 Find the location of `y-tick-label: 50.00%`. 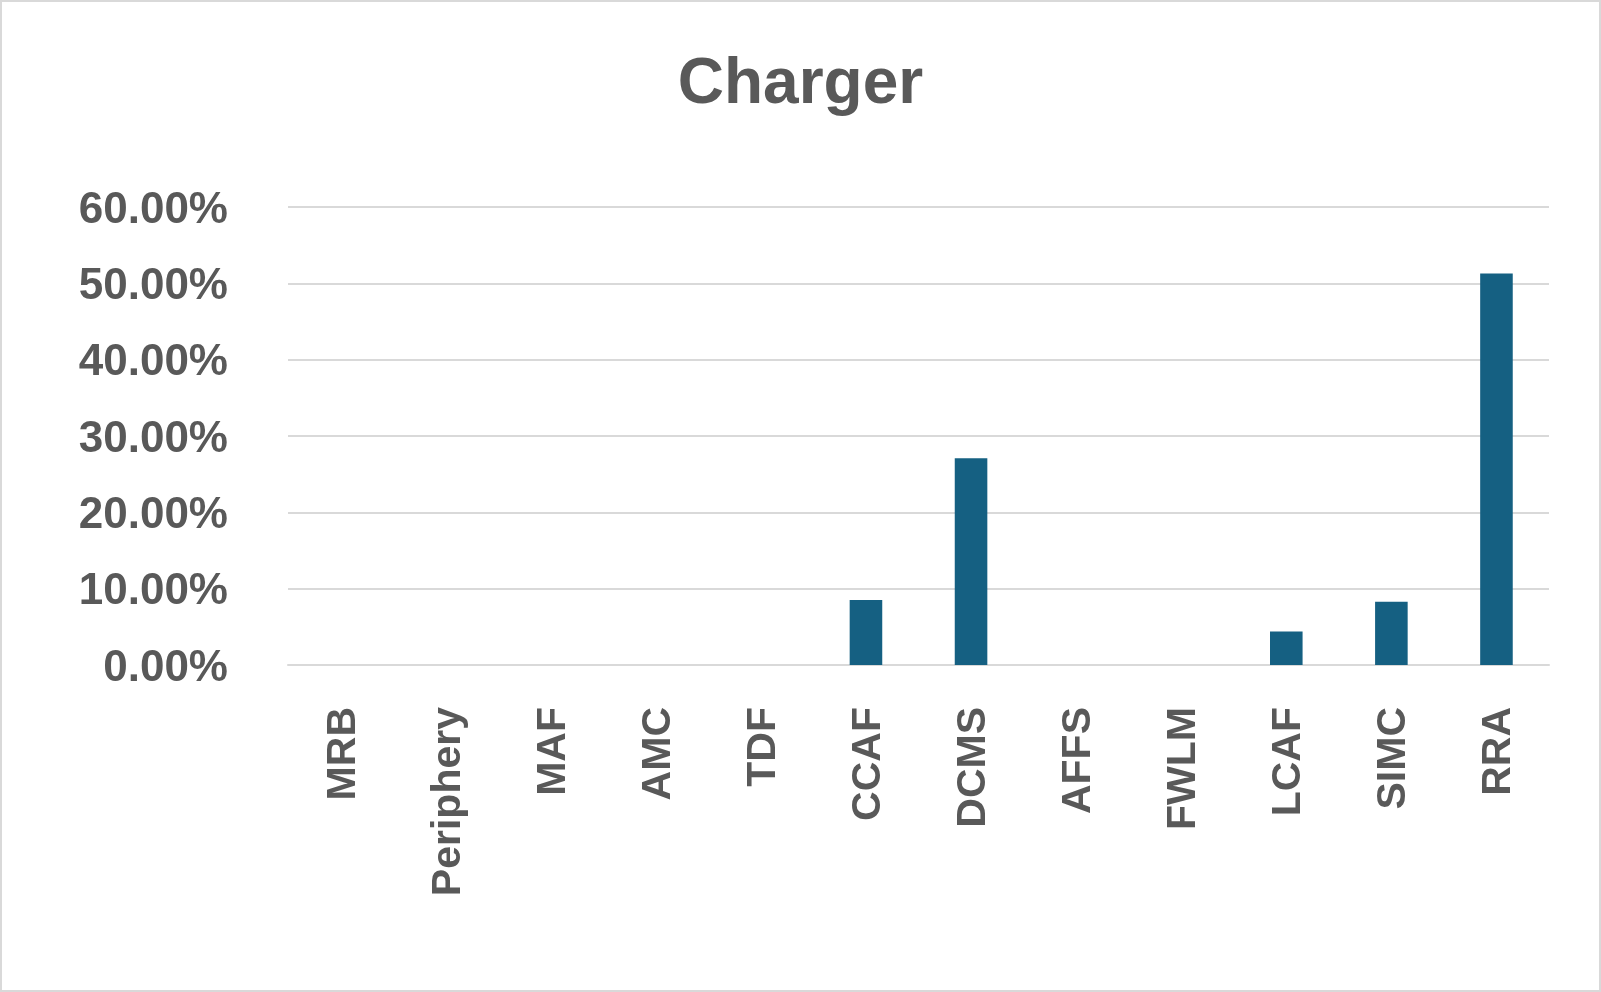

y-tick-label: 50.00% is located at coordinates (153, 283).